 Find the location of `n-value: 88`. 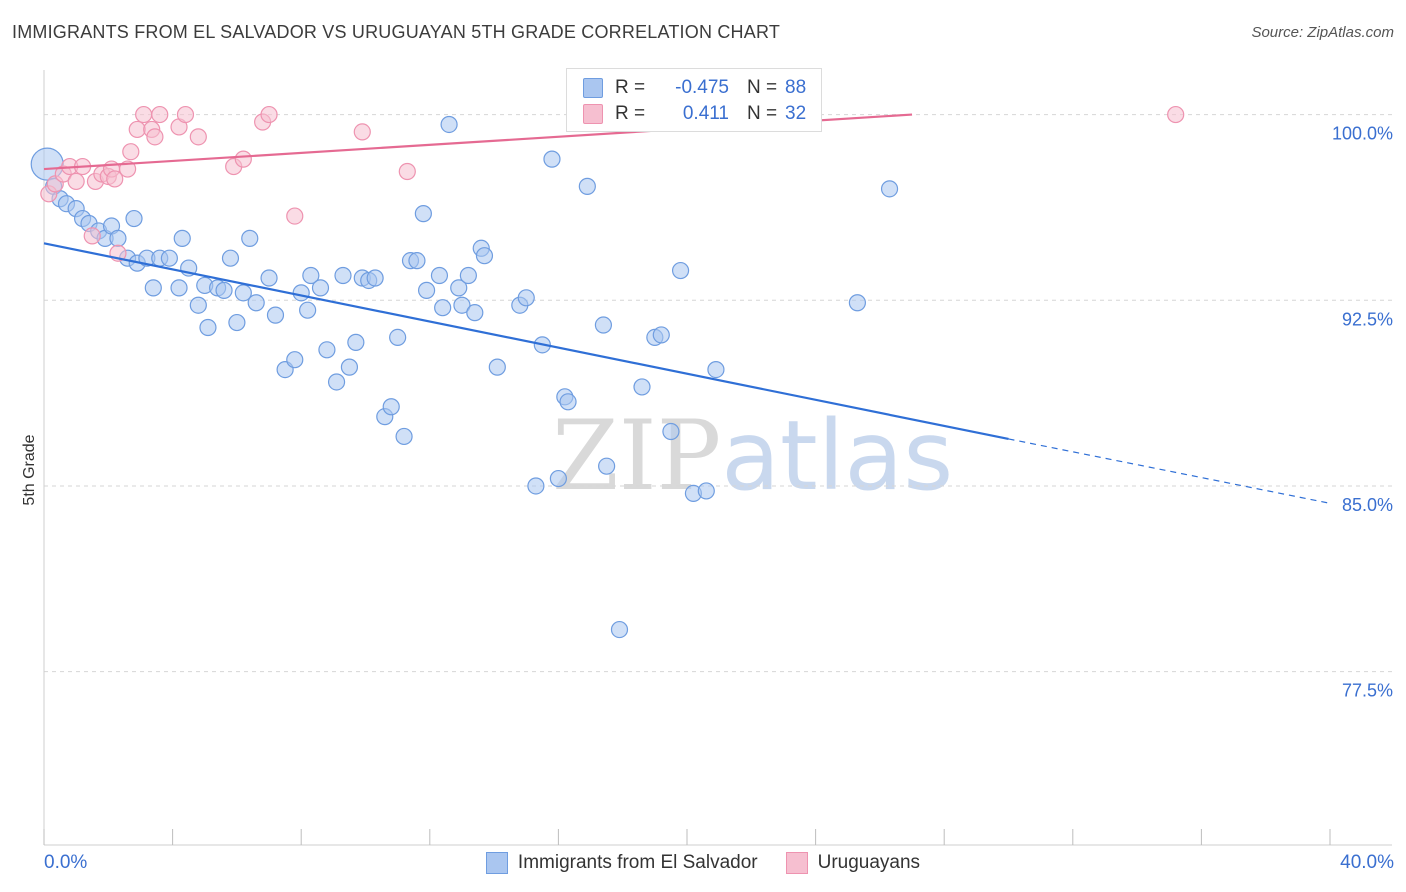

n-value: 88 is located at coordinates (796, 87).